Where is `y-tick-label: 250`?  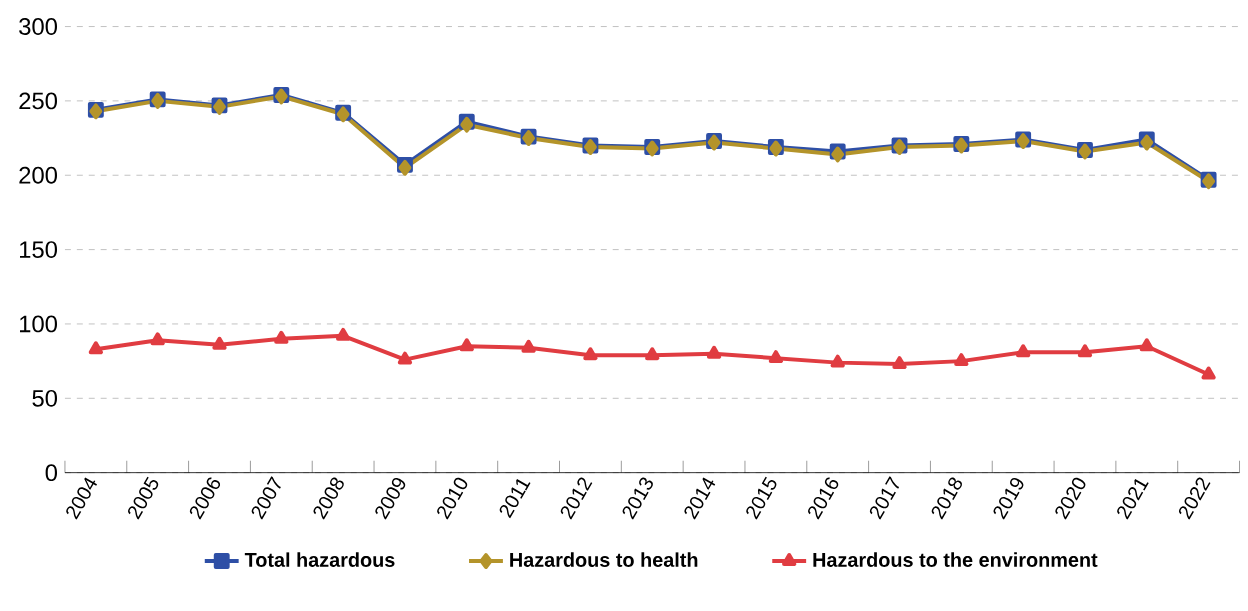 y-tick-label: 250 is located at coordinates (38, 101).